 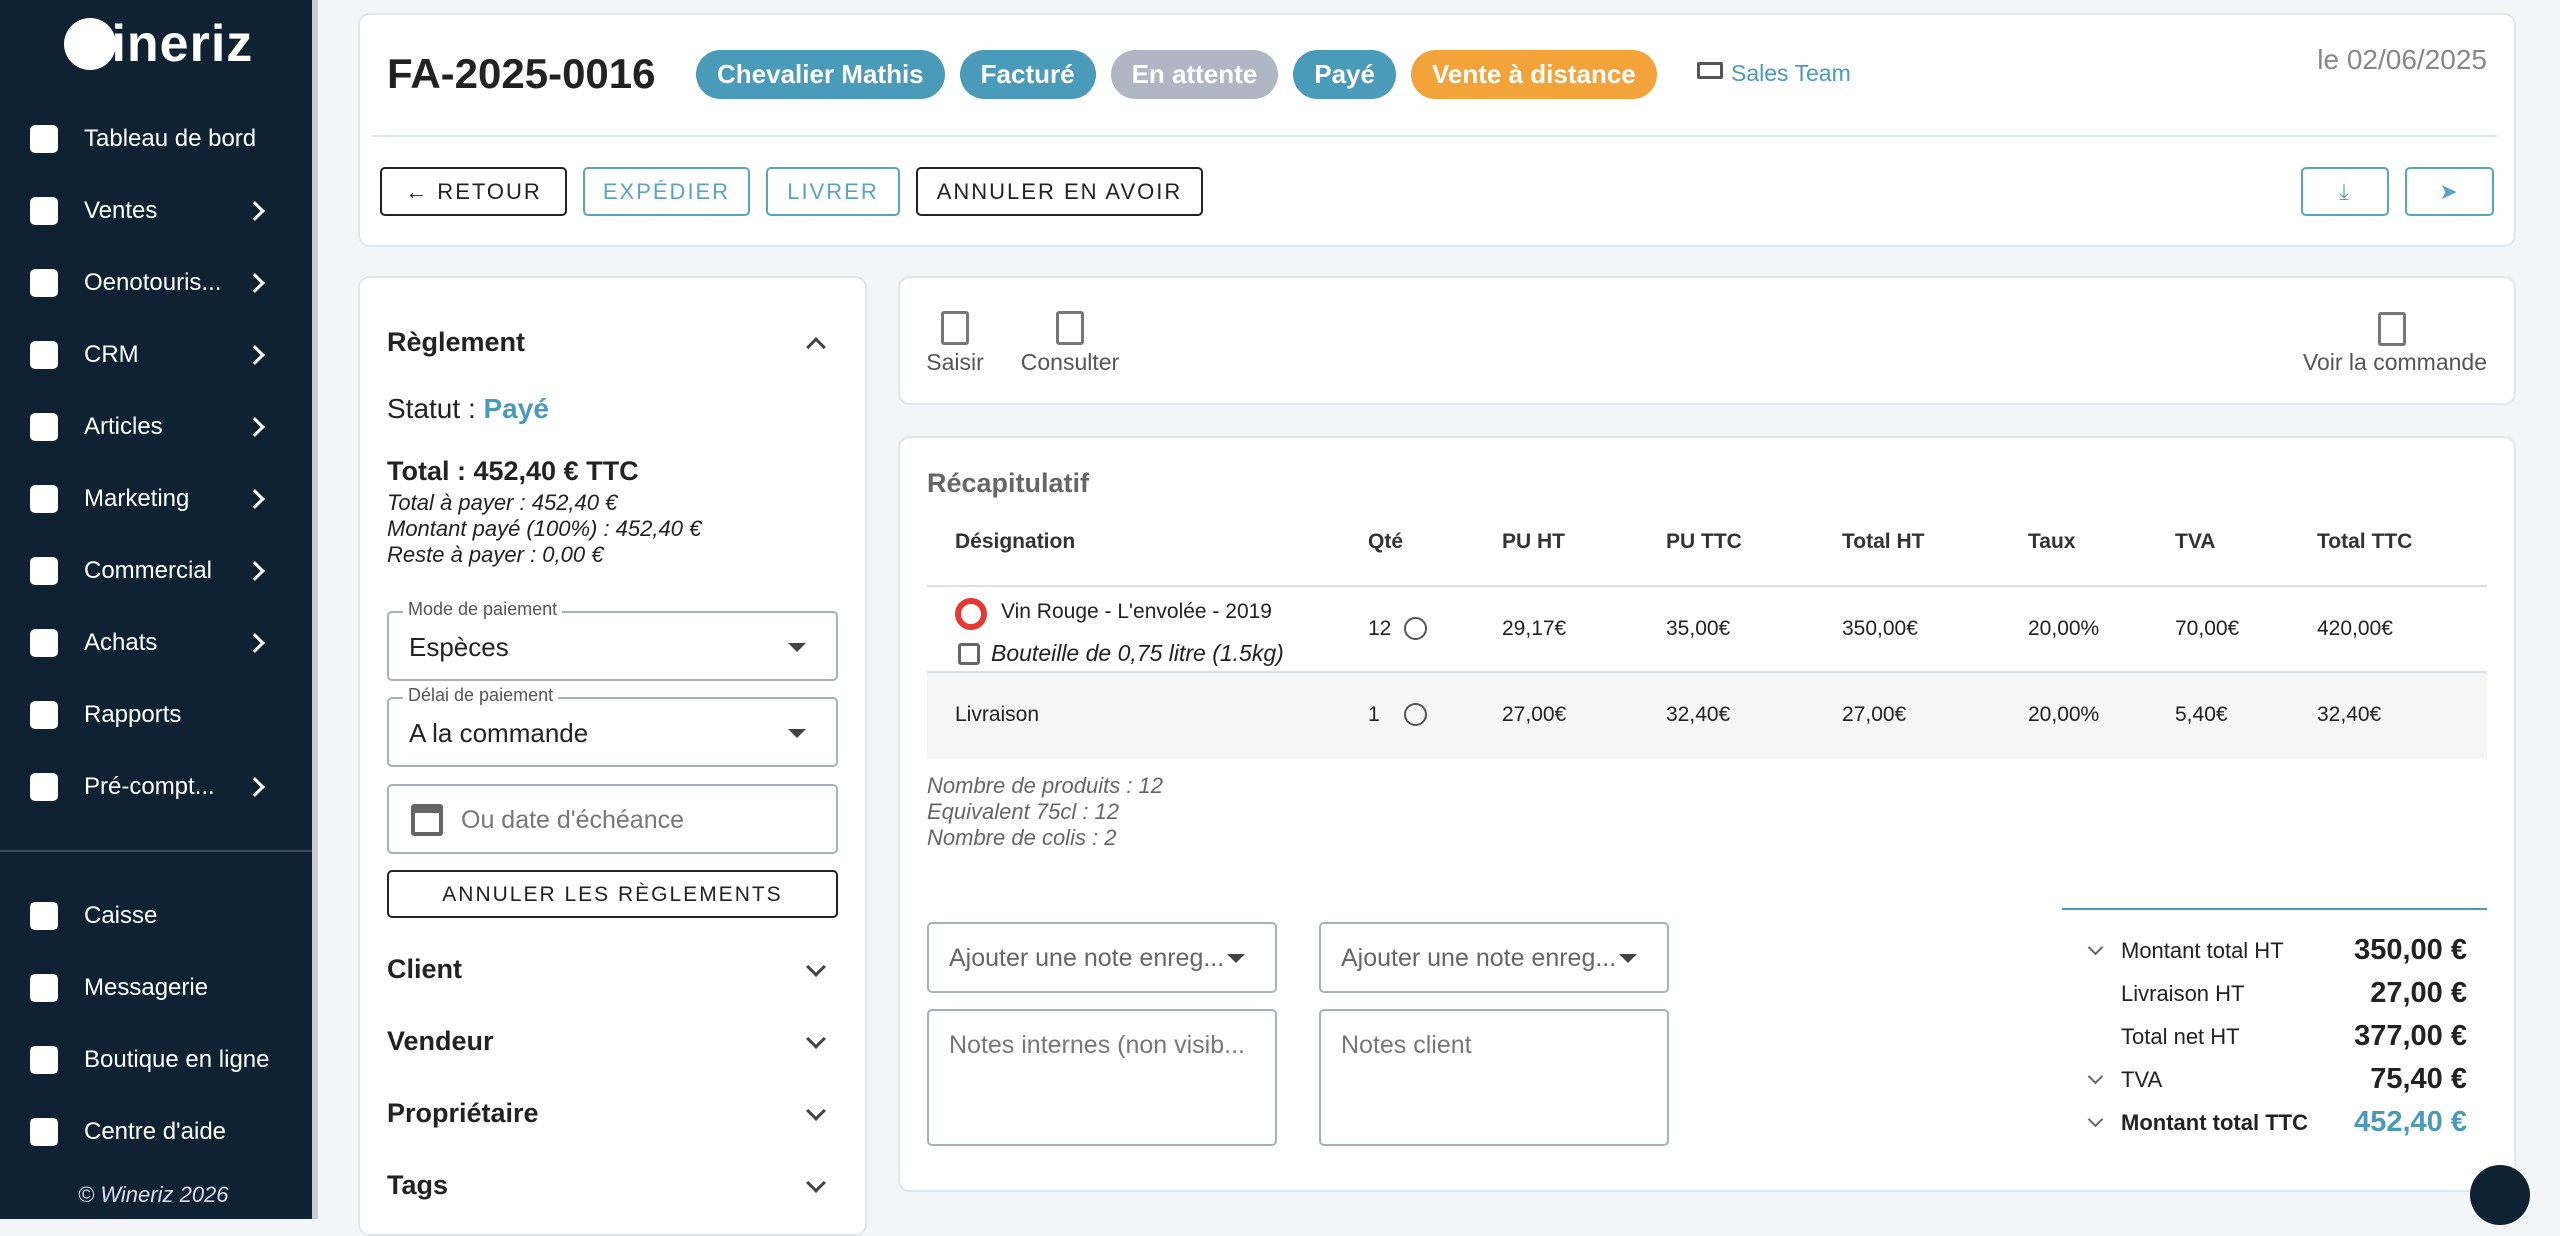 I want to click on total-label: TVA, so click(x=2142, y=1079).